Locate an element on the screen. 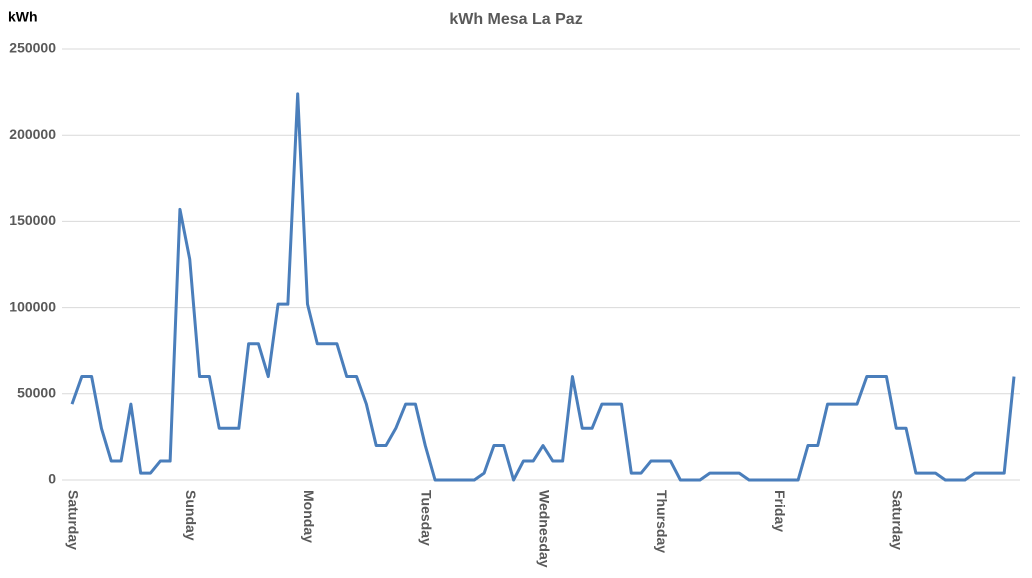  x-tick-label: Tuesday is located at coordinates (427, 518).